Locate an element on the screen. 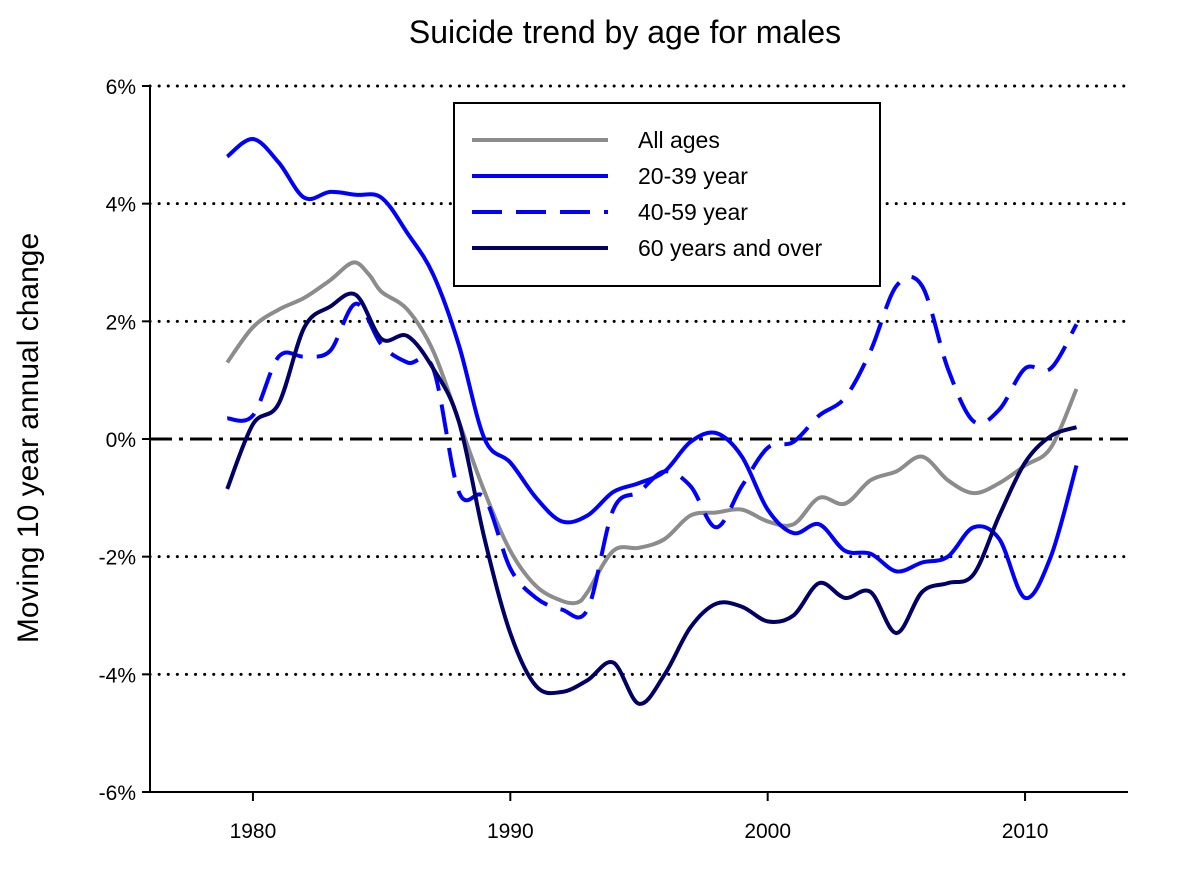 The width and height of the screenshot is (1192, 885). y-tick-label: -6% is located at coordinates (117, 793).